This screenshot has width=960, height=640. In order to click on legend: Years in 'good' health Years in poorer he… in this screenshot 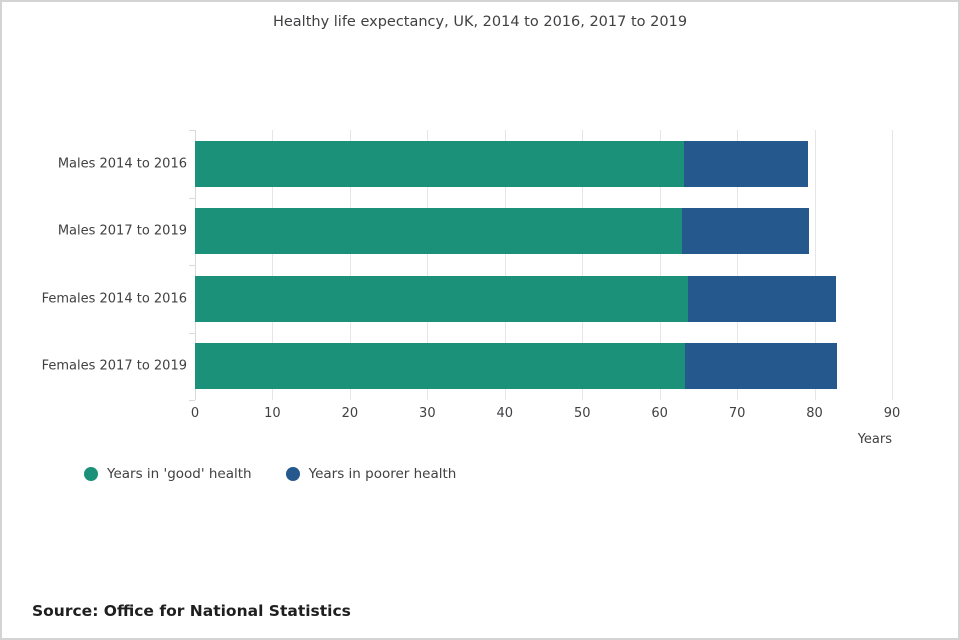, I will do `click(270, 474)`.